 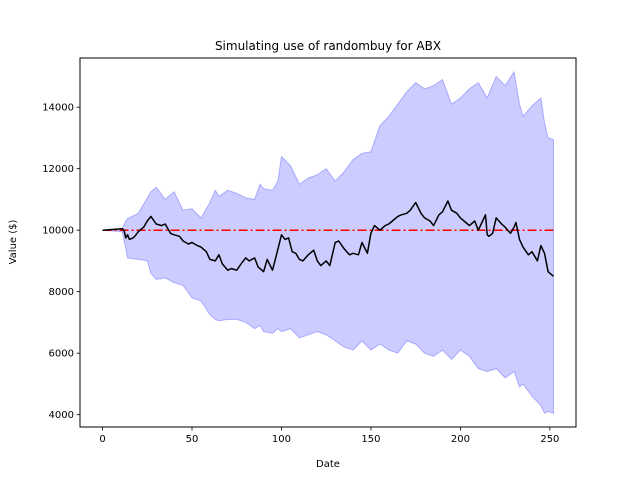 What do you see at coordinates (328, 464) in the screenshot?
I see `x-axis-label: Date` at bounding box center [328, 464].